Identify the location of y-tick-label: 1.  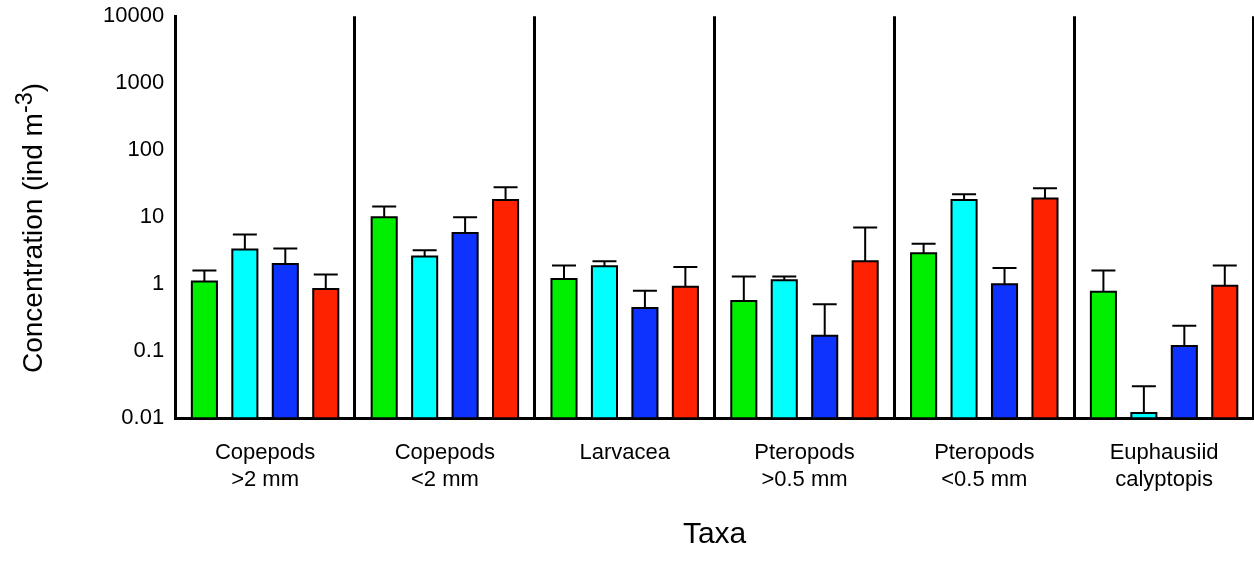
(158, 283).